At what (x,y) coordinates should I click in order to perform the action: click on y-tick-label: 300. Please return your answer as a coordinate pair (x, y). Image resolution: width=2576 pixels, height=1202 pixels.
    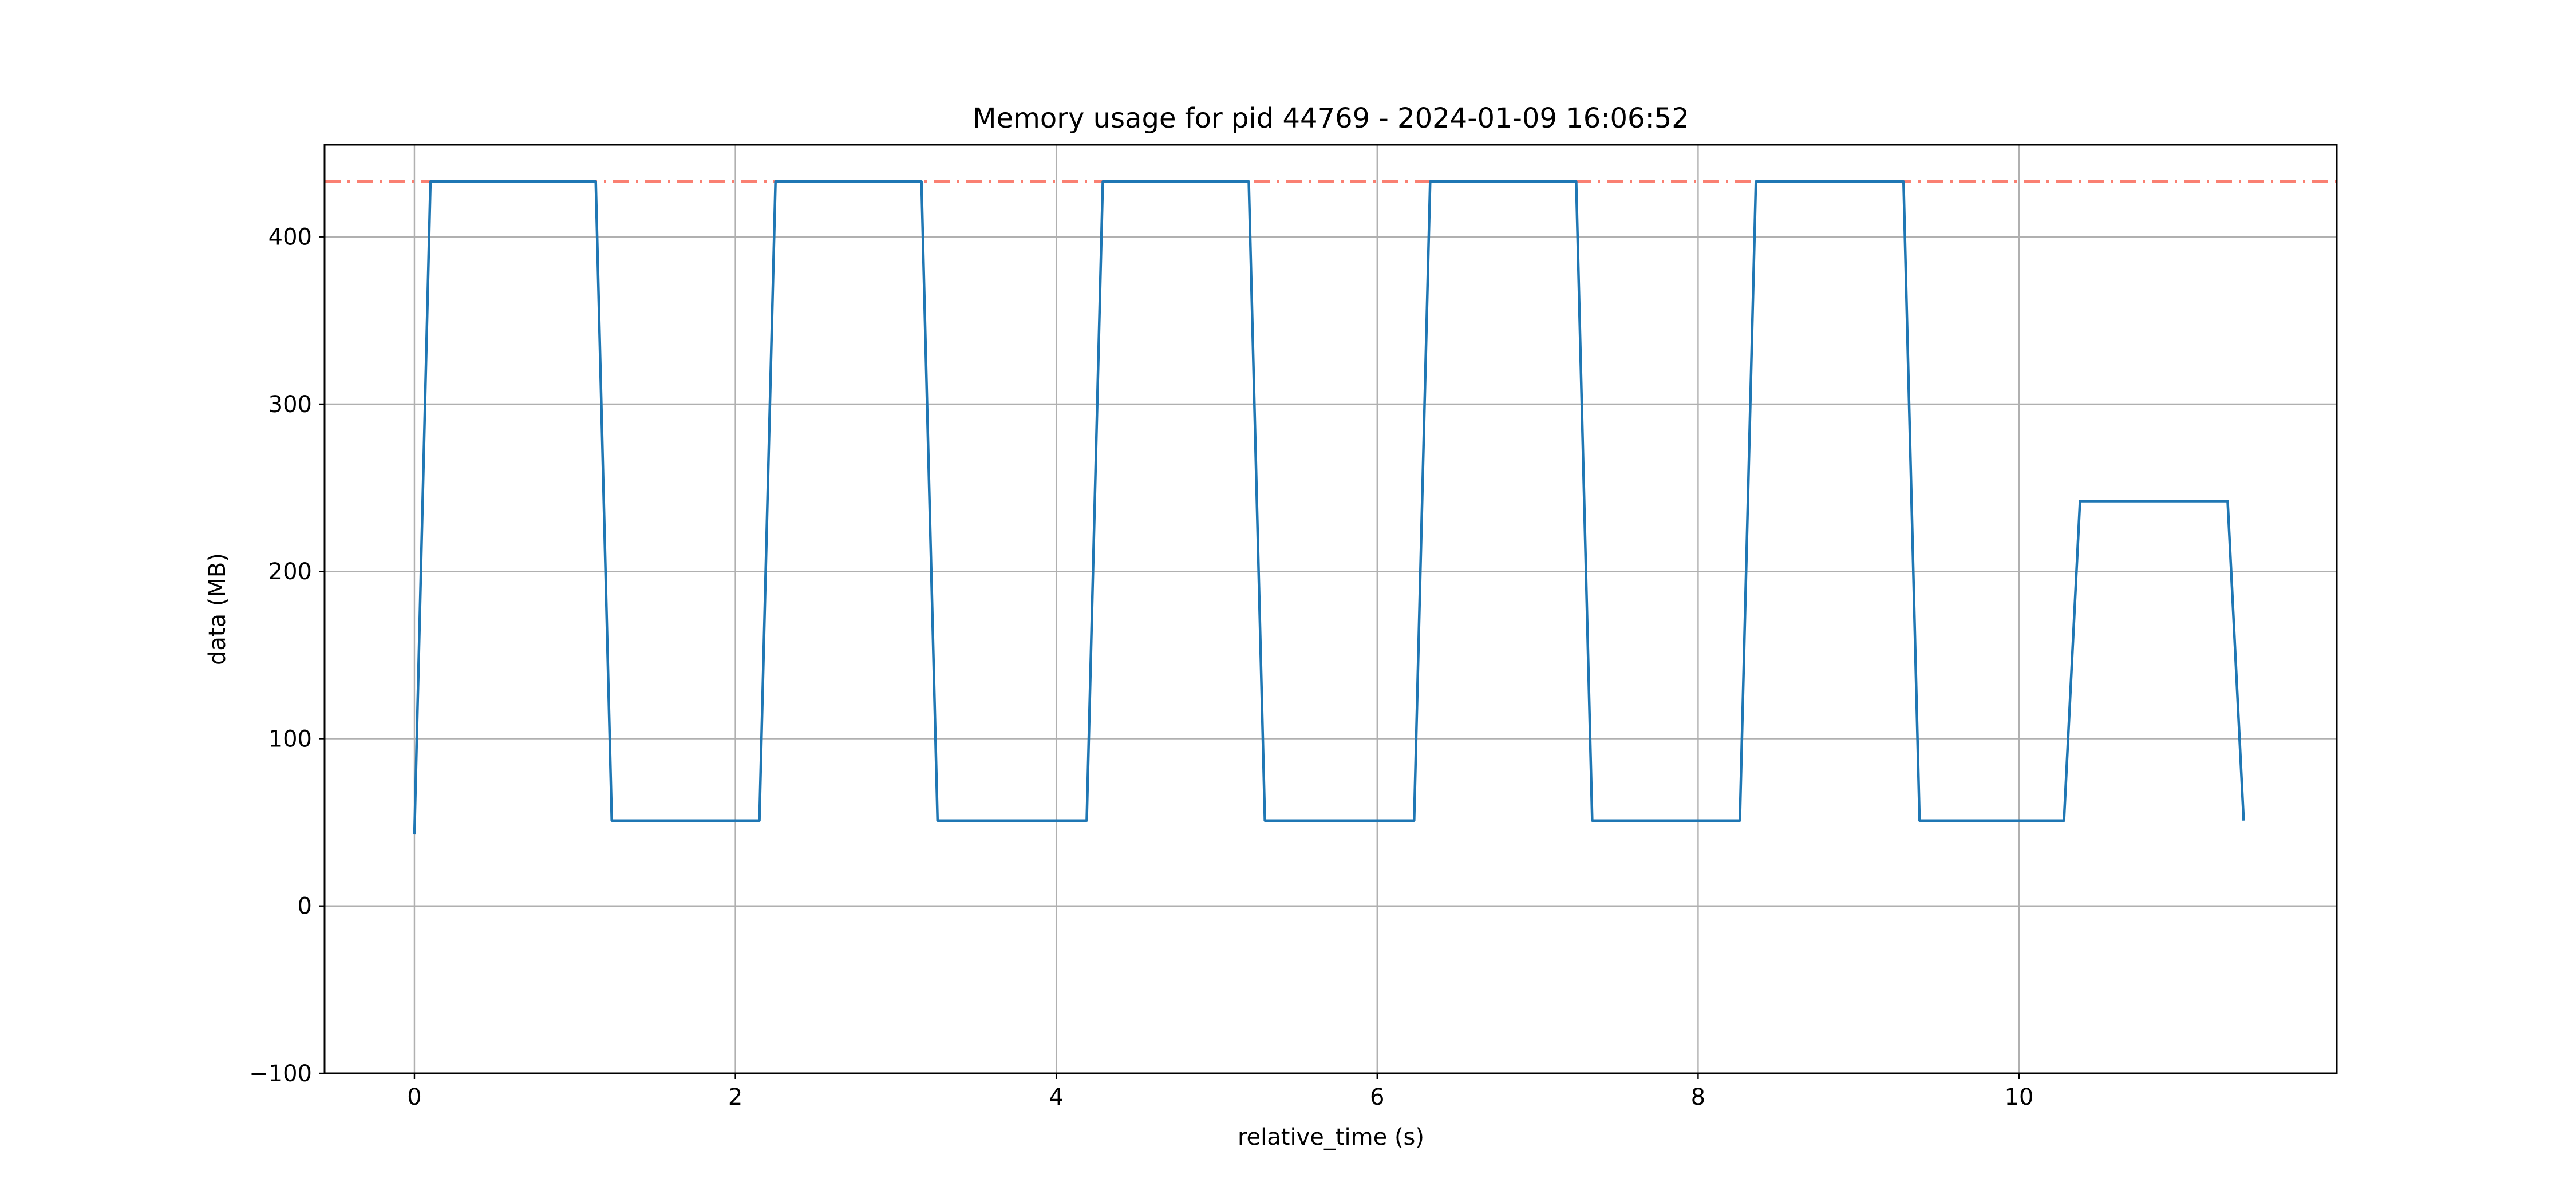
    Looking at the image, I should click on (290, 405).